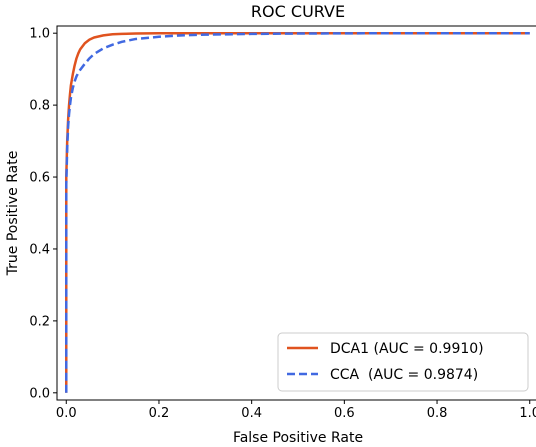 This screenshot has height=447, width=536. What do you see at coordinates (344, 413) in the screenshot?
I see `x-tick-label: 0.6` at bounding box center [344, 413].